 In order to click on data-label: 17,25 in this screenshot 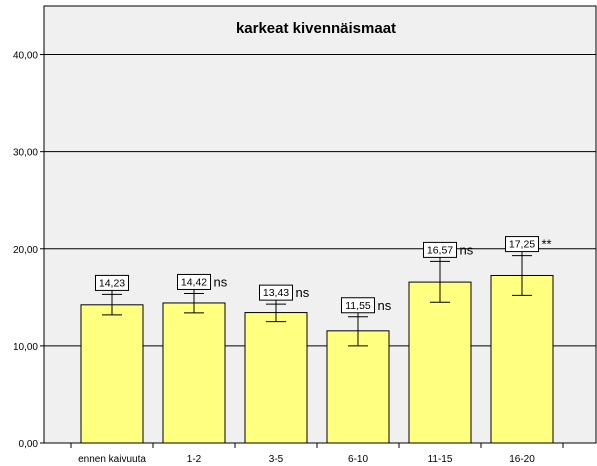, I will do `click(522, 245)`.